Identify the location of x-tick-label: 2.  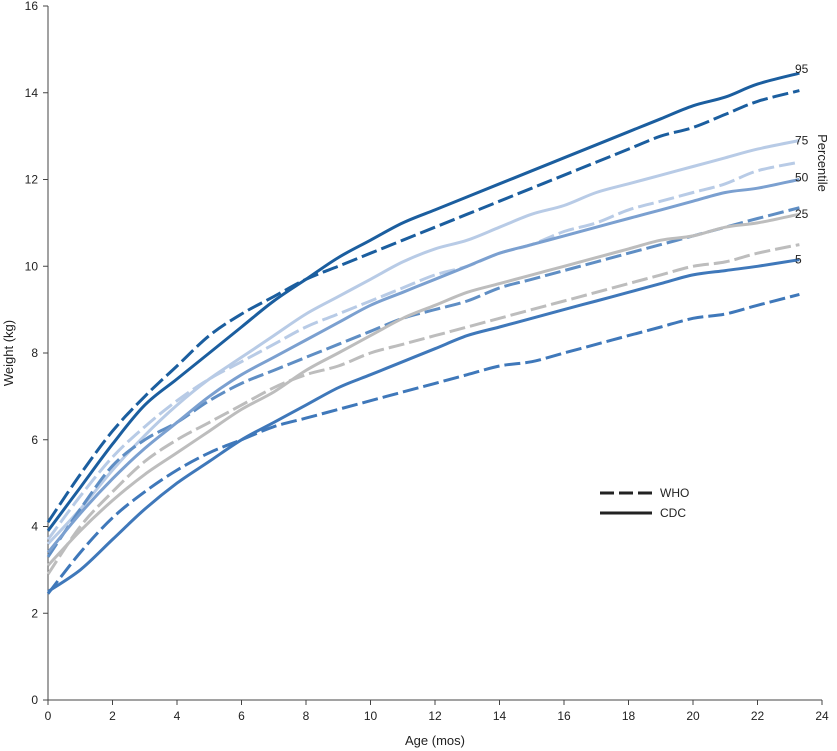
(112, 716).